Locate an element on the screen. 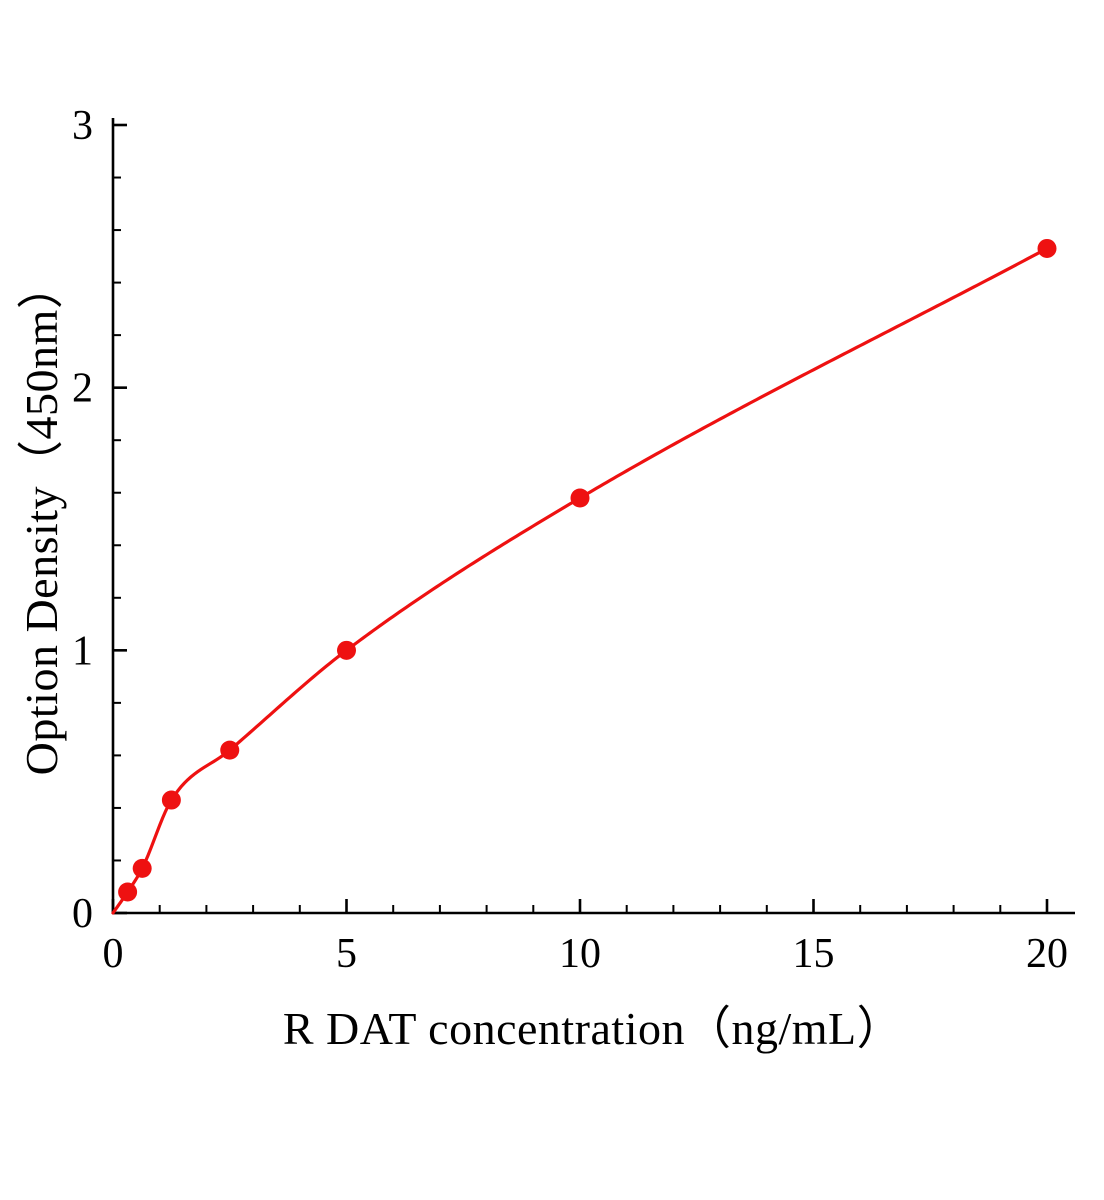 This screenshot has width=1104, height=1200. y-axis-title: Option Density（450nm） is located at coordinates (41, 519).